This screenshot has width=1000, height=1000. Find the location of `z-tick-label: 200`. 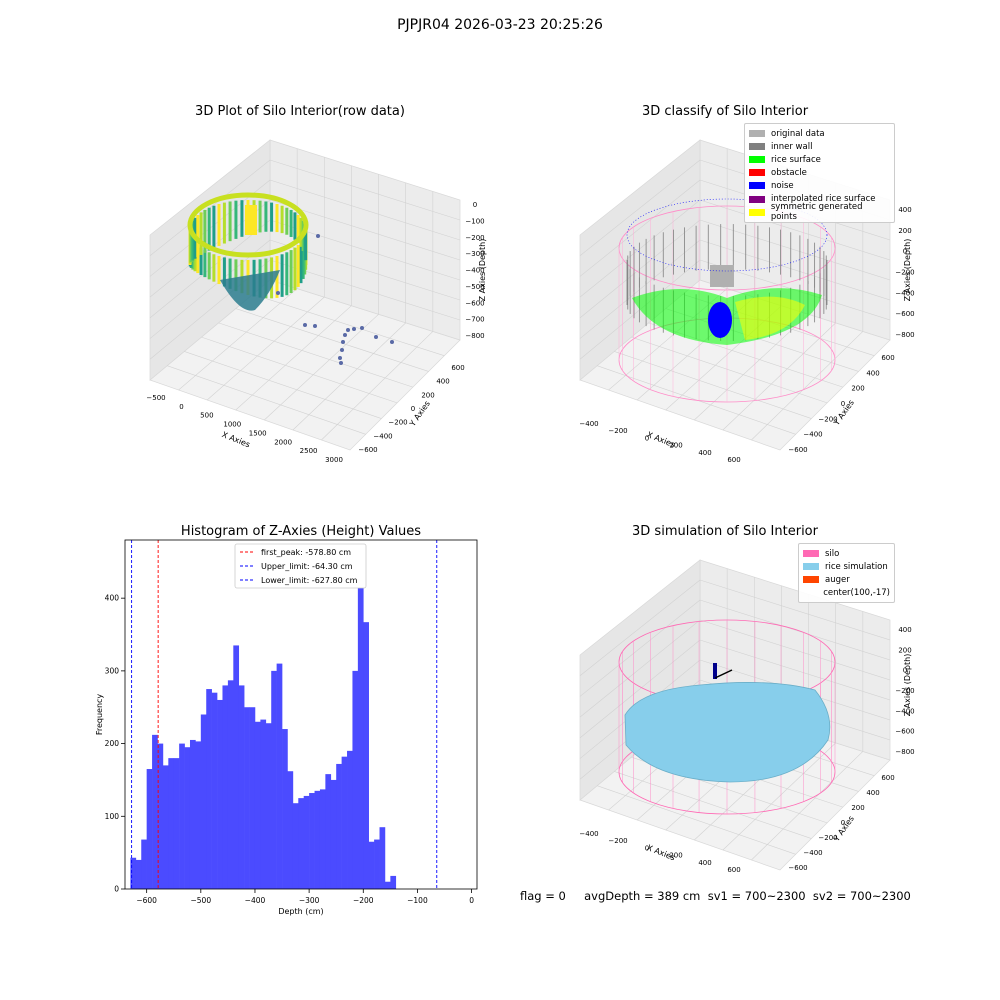

z-tick-label: 200 is located at coordinates (904, 650).